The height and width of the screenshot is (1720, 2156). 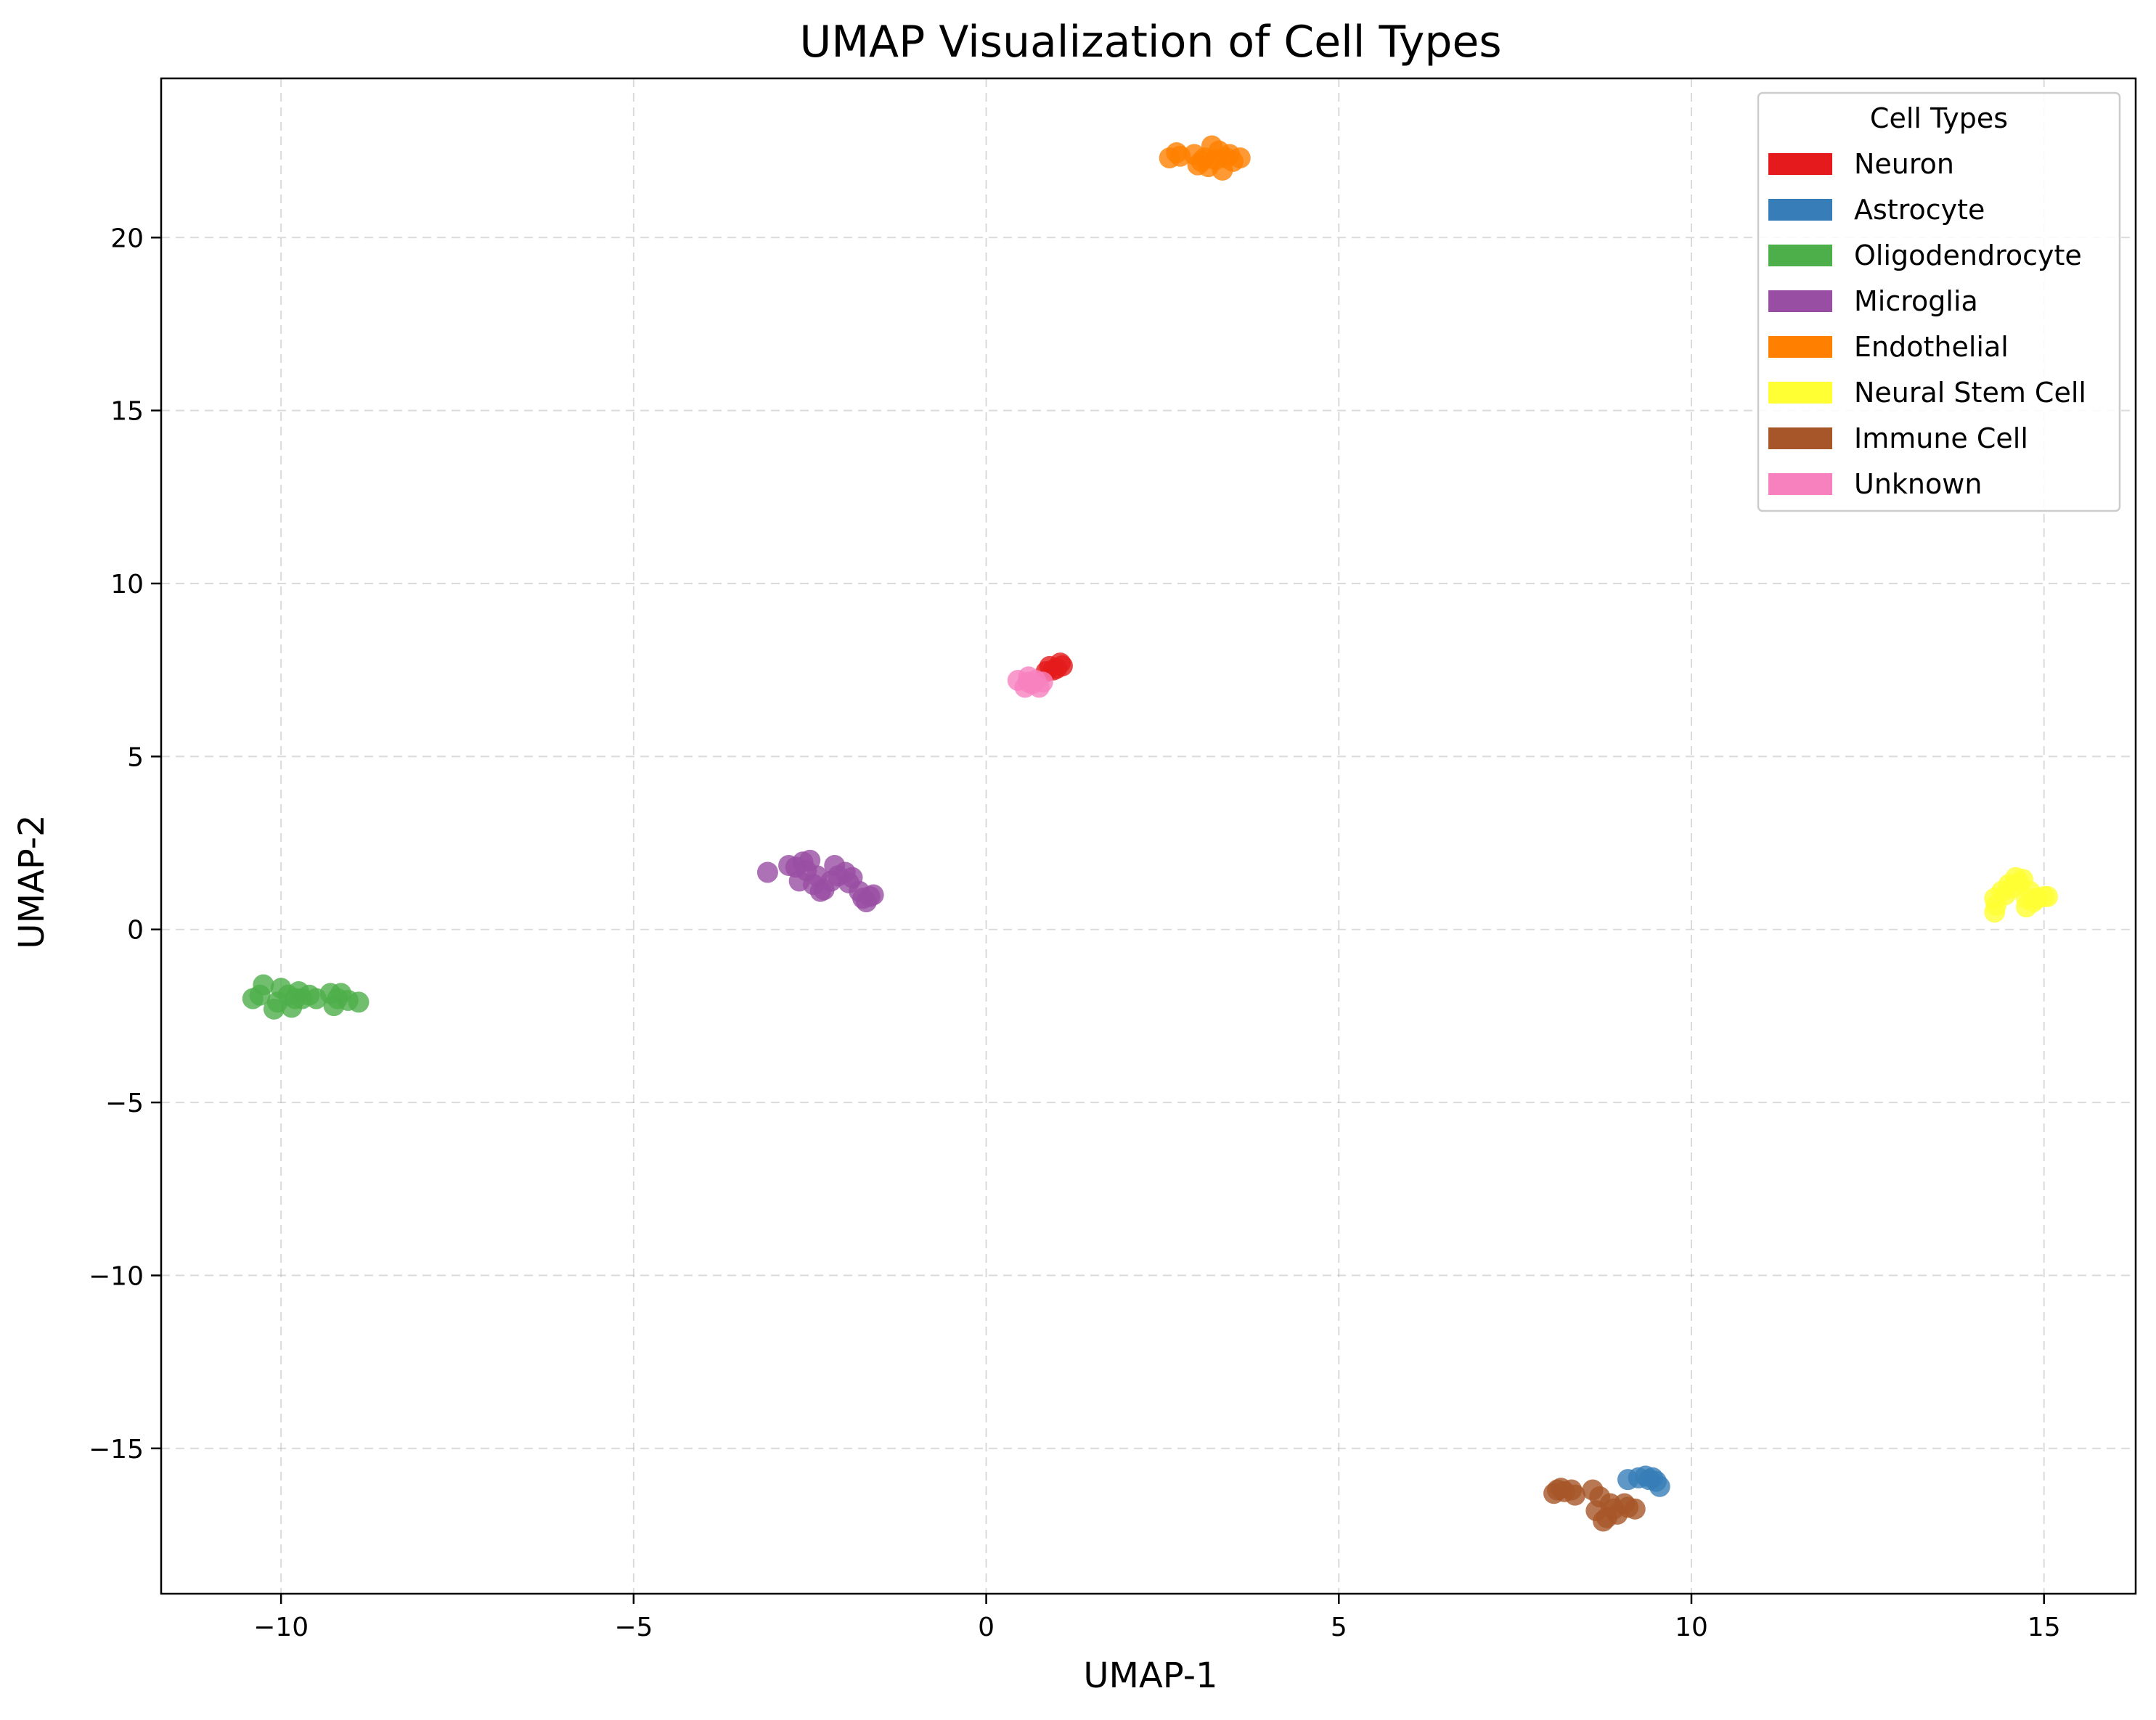 I want to click on y-tick-label: 20, so click(x=127, y=238).